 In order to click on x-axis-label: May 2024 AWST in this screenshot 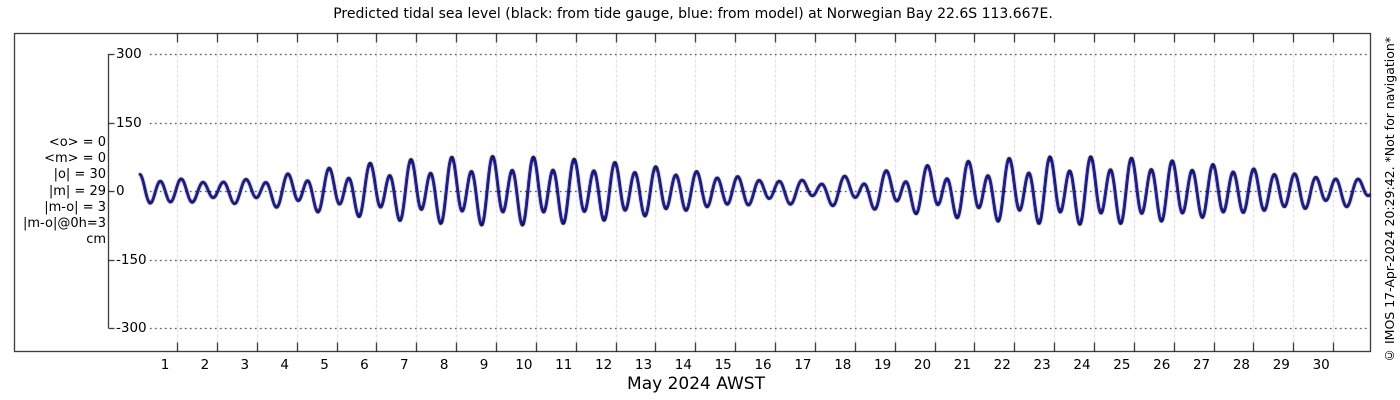, I will do `click(696, 384)`.